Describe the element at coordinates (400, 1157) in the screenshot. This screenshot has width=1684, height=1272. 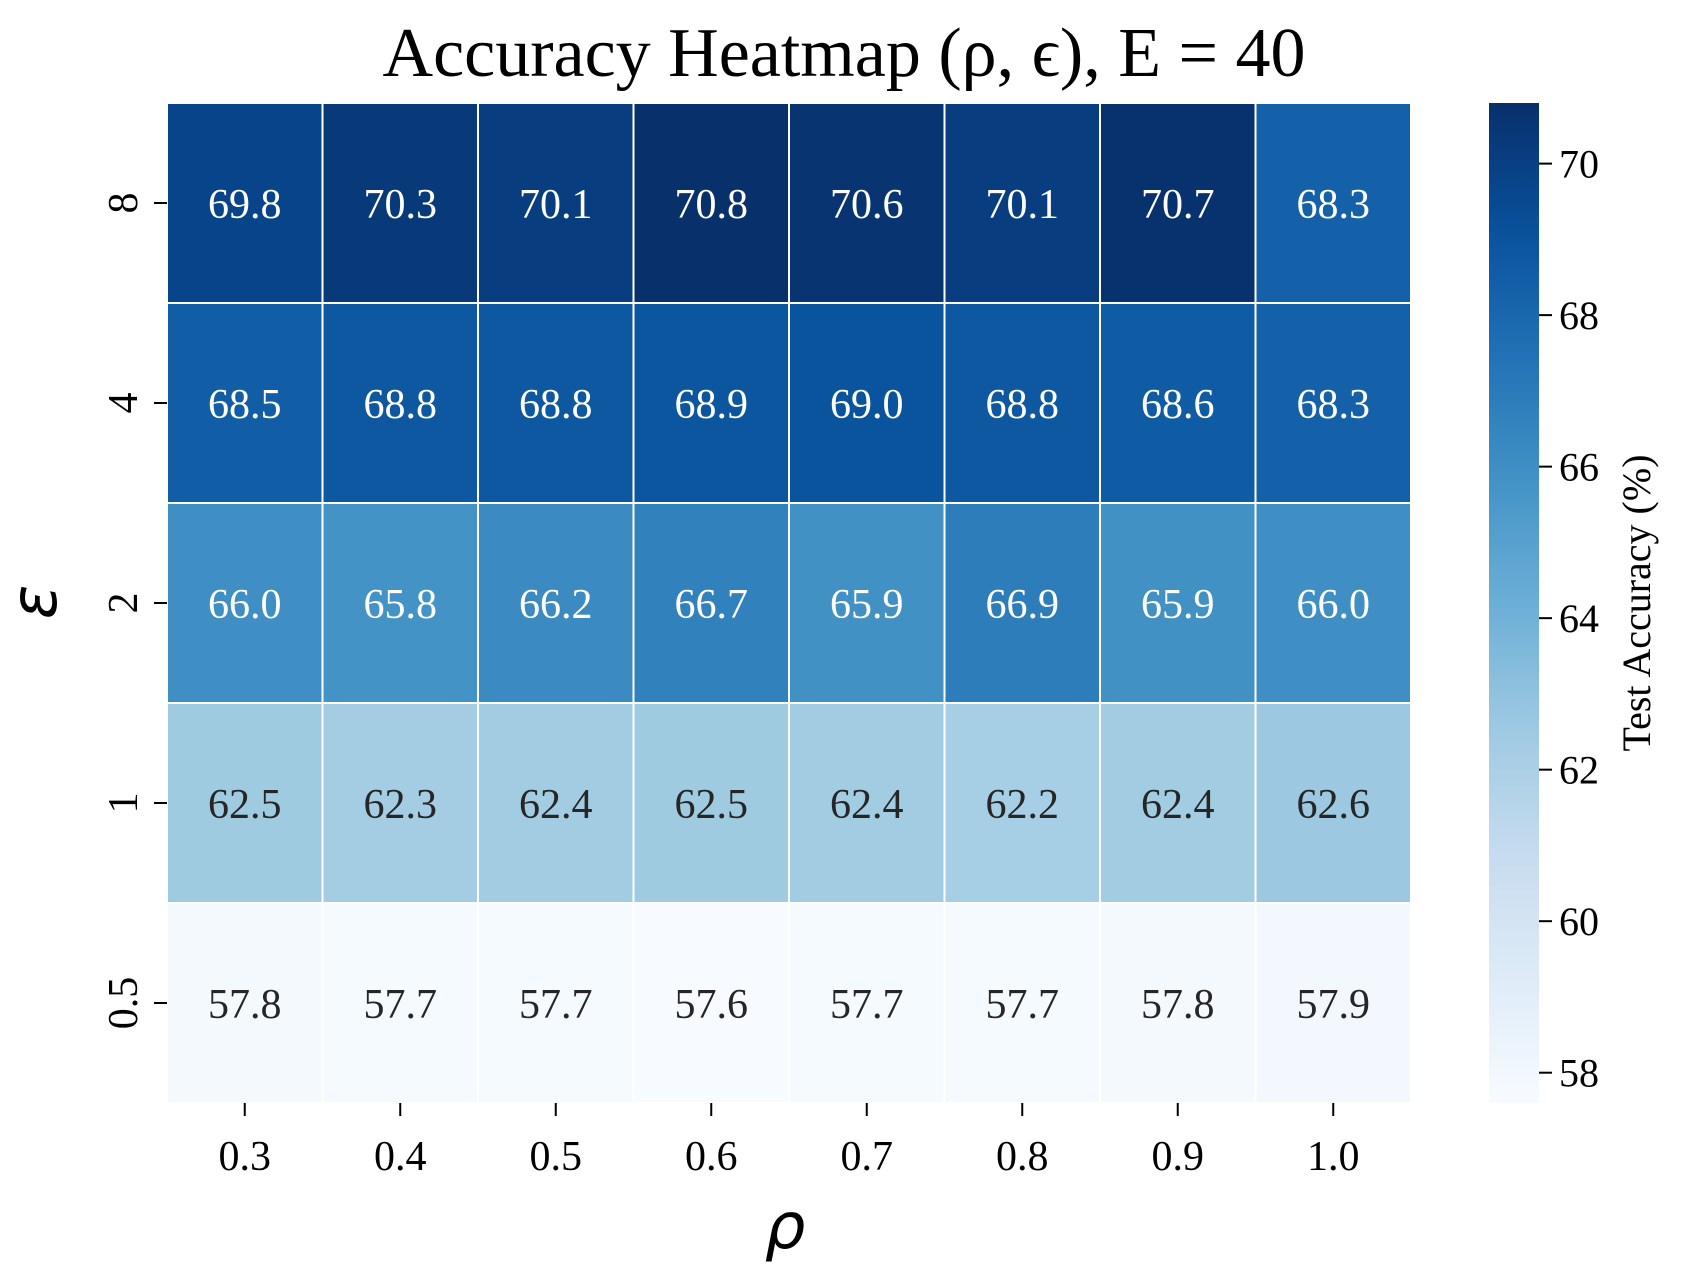
I see `x-tick-label: 0.4` at that location.